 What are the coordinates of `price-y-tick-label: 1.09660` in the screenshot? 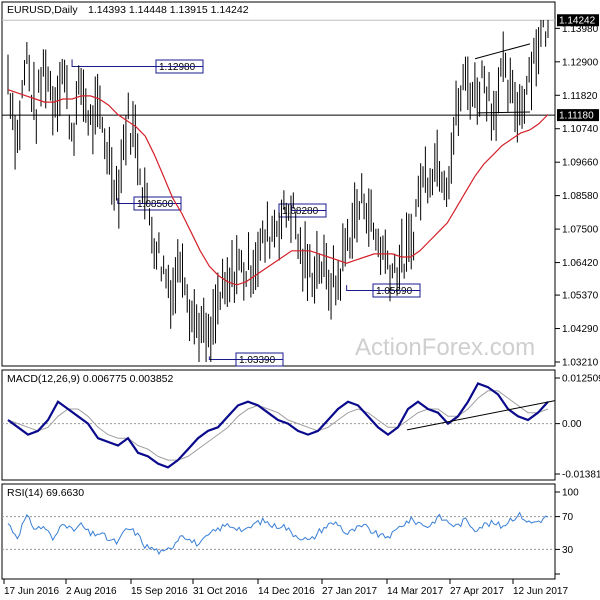 It's located at (580, 163).